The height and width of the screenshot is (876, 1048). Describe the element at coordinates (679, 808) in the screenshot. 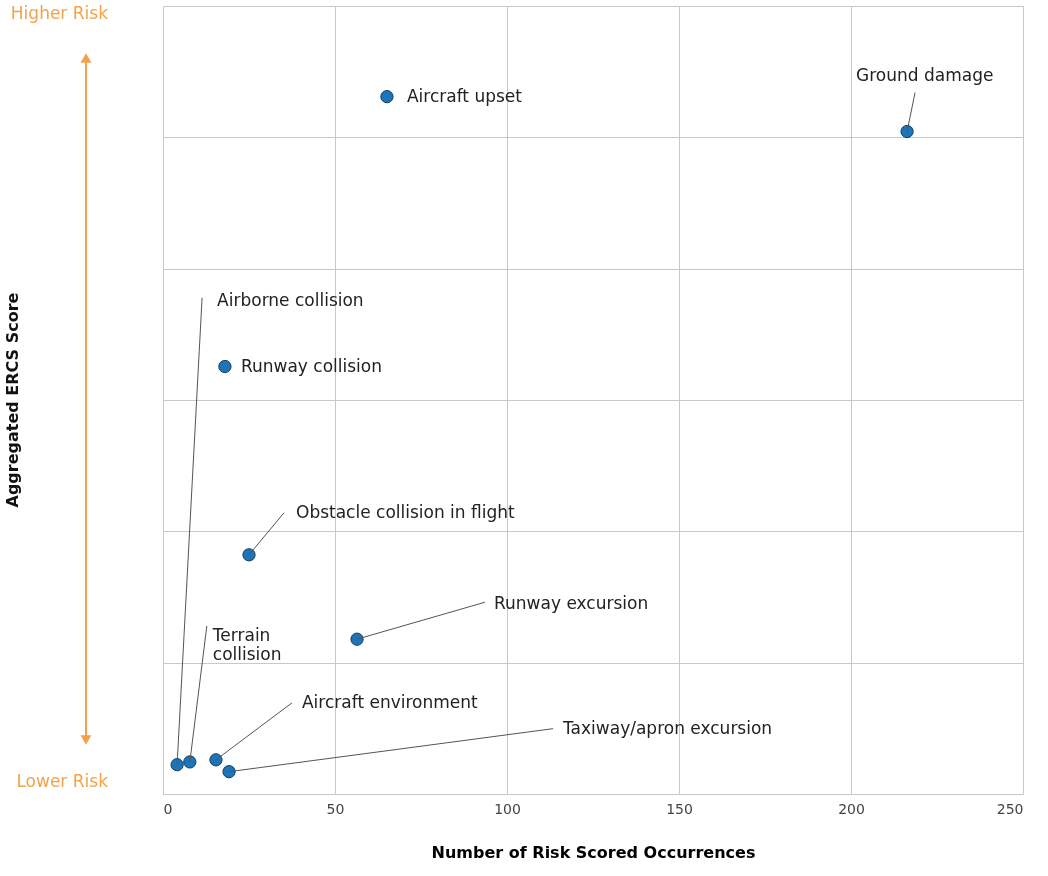

I see `x-tick-label: 150` at that location.